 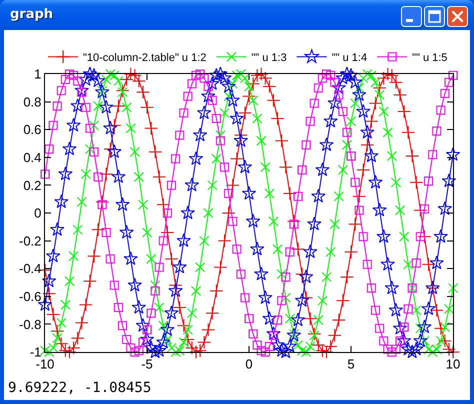 I want to click on legend-label: "" u 1:4, so click(x=350, y=58).